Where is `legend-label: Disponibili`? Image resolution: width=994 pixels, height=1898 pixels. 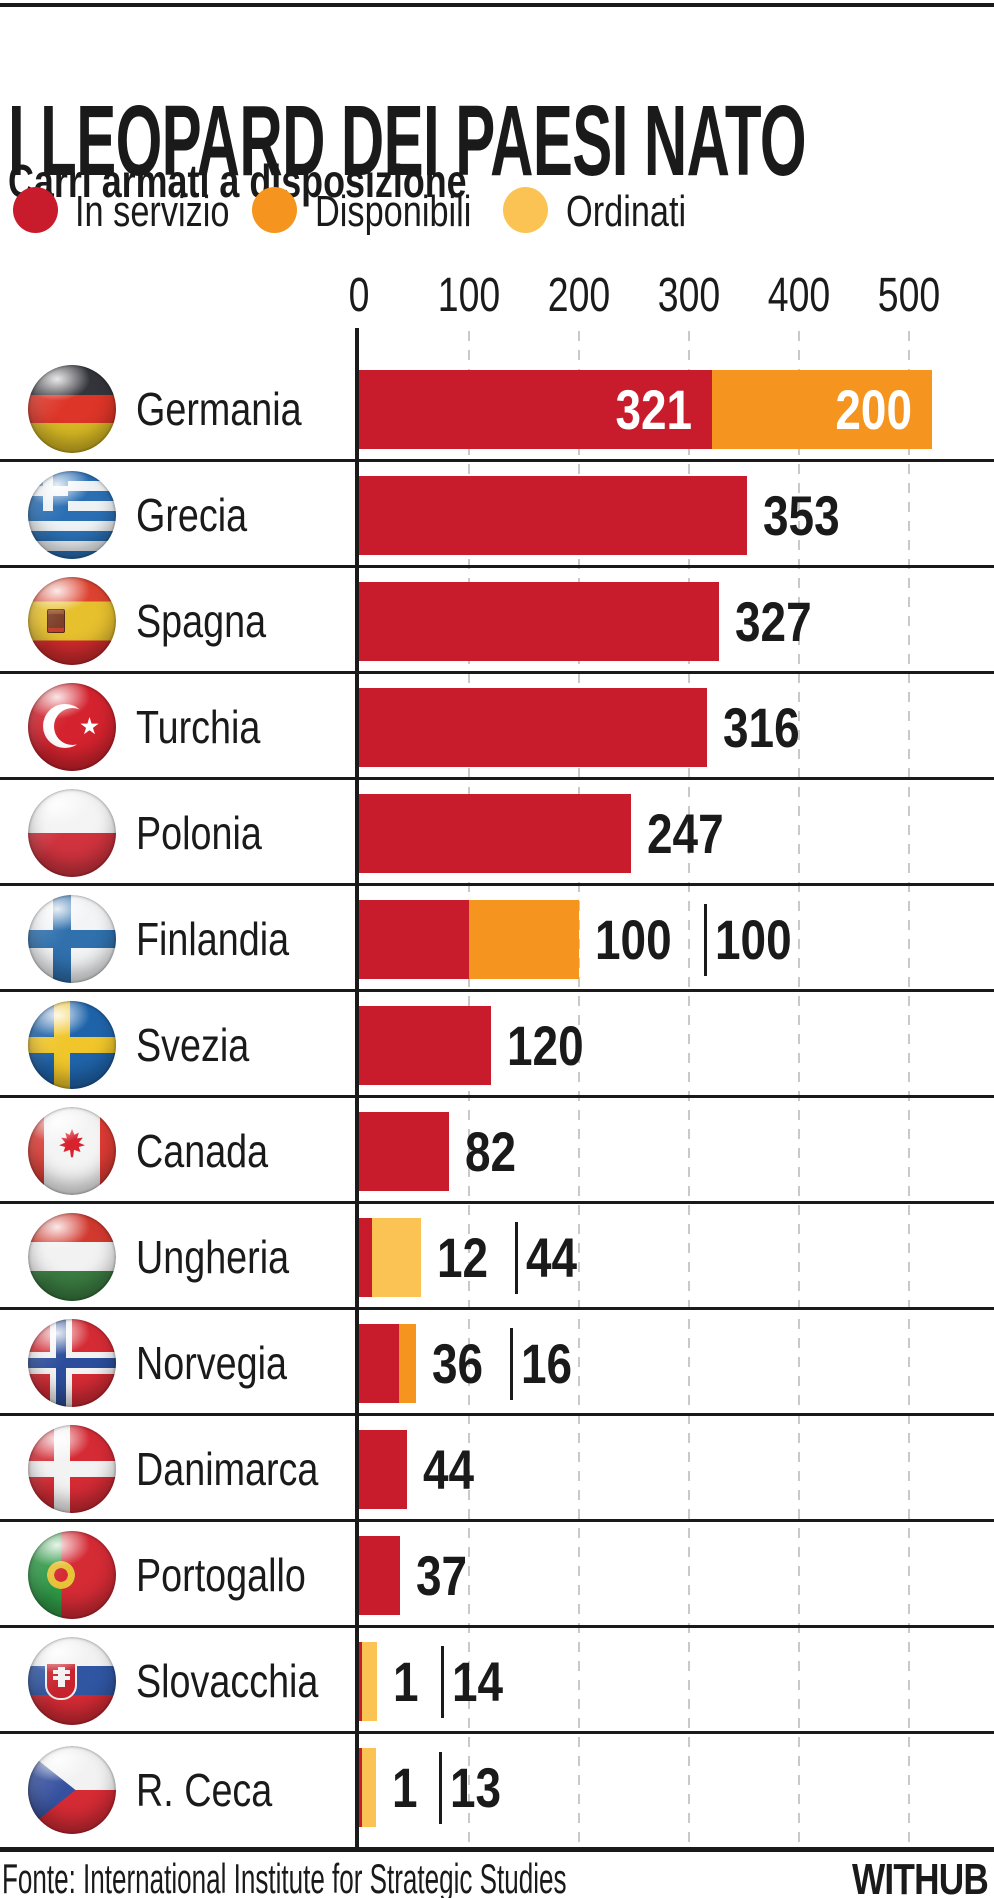
legend-label: Disponibili is located at coordinates (393, 211).